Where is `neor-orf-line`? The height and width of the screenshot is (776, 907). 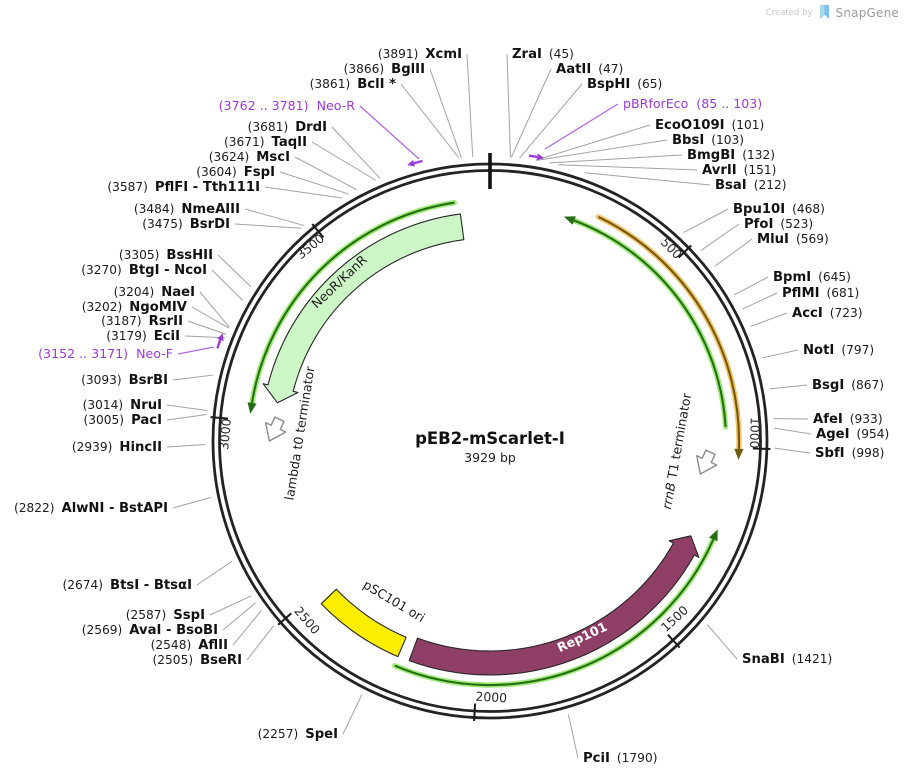
neor-orf-line is located at coordinates (352, 307).